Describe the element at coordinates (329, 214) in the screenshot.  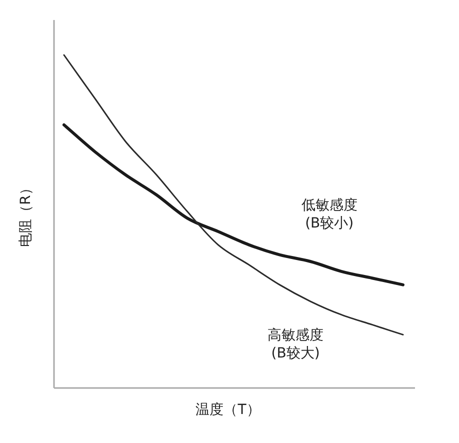
I see `series-label: 低敏感度 (B较小)` at that location.